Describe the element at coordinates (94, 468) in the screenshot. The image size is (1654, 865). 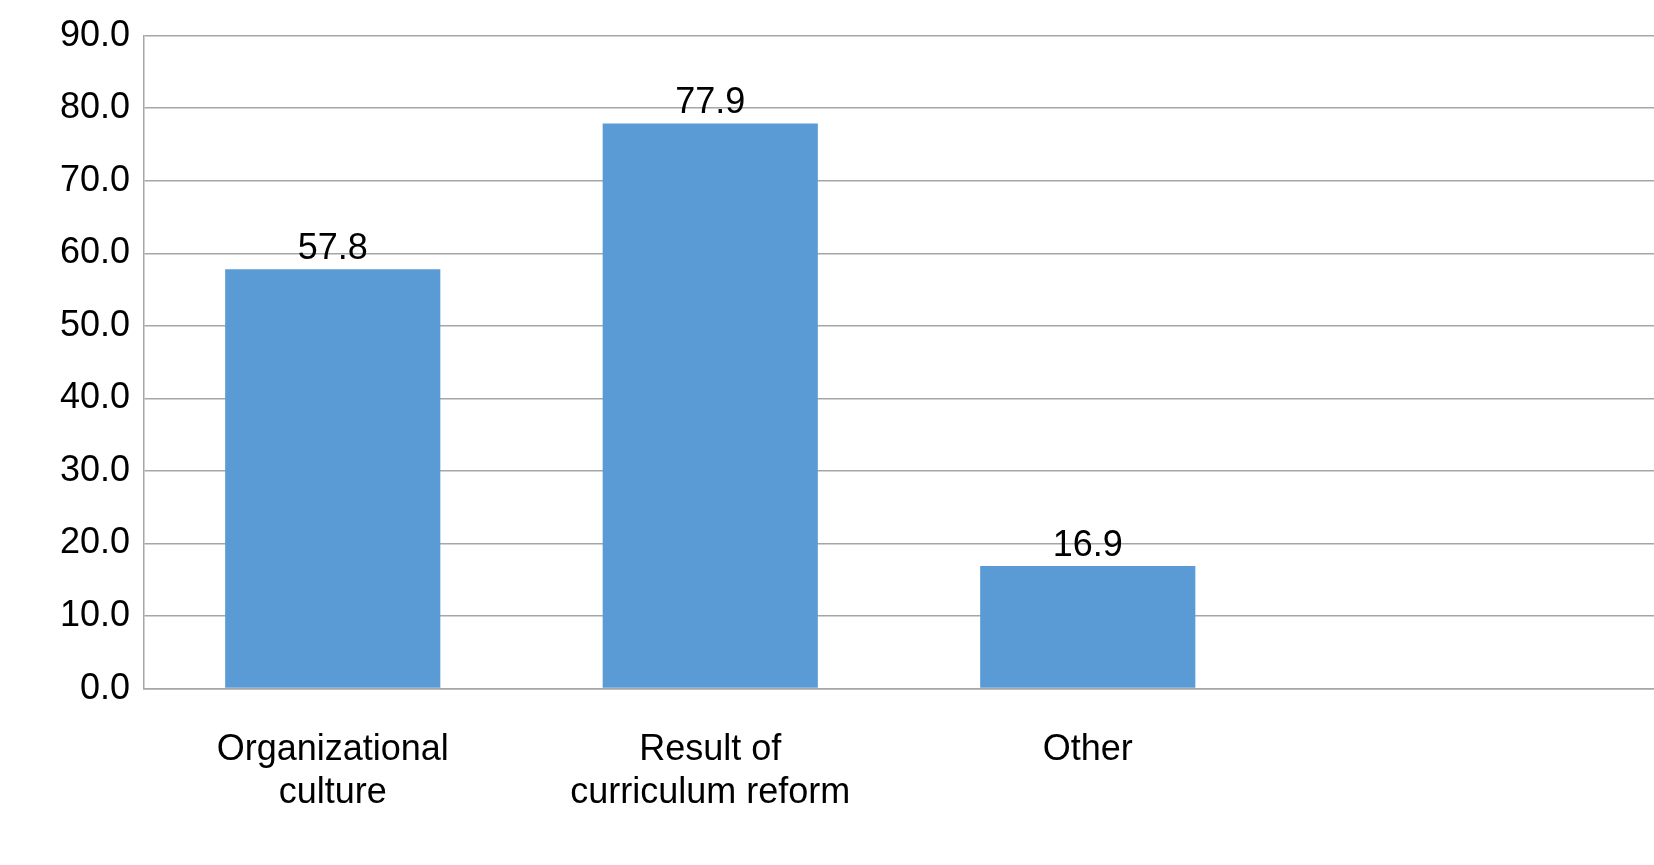
I see `y-tick-label: 30.0` at that location.